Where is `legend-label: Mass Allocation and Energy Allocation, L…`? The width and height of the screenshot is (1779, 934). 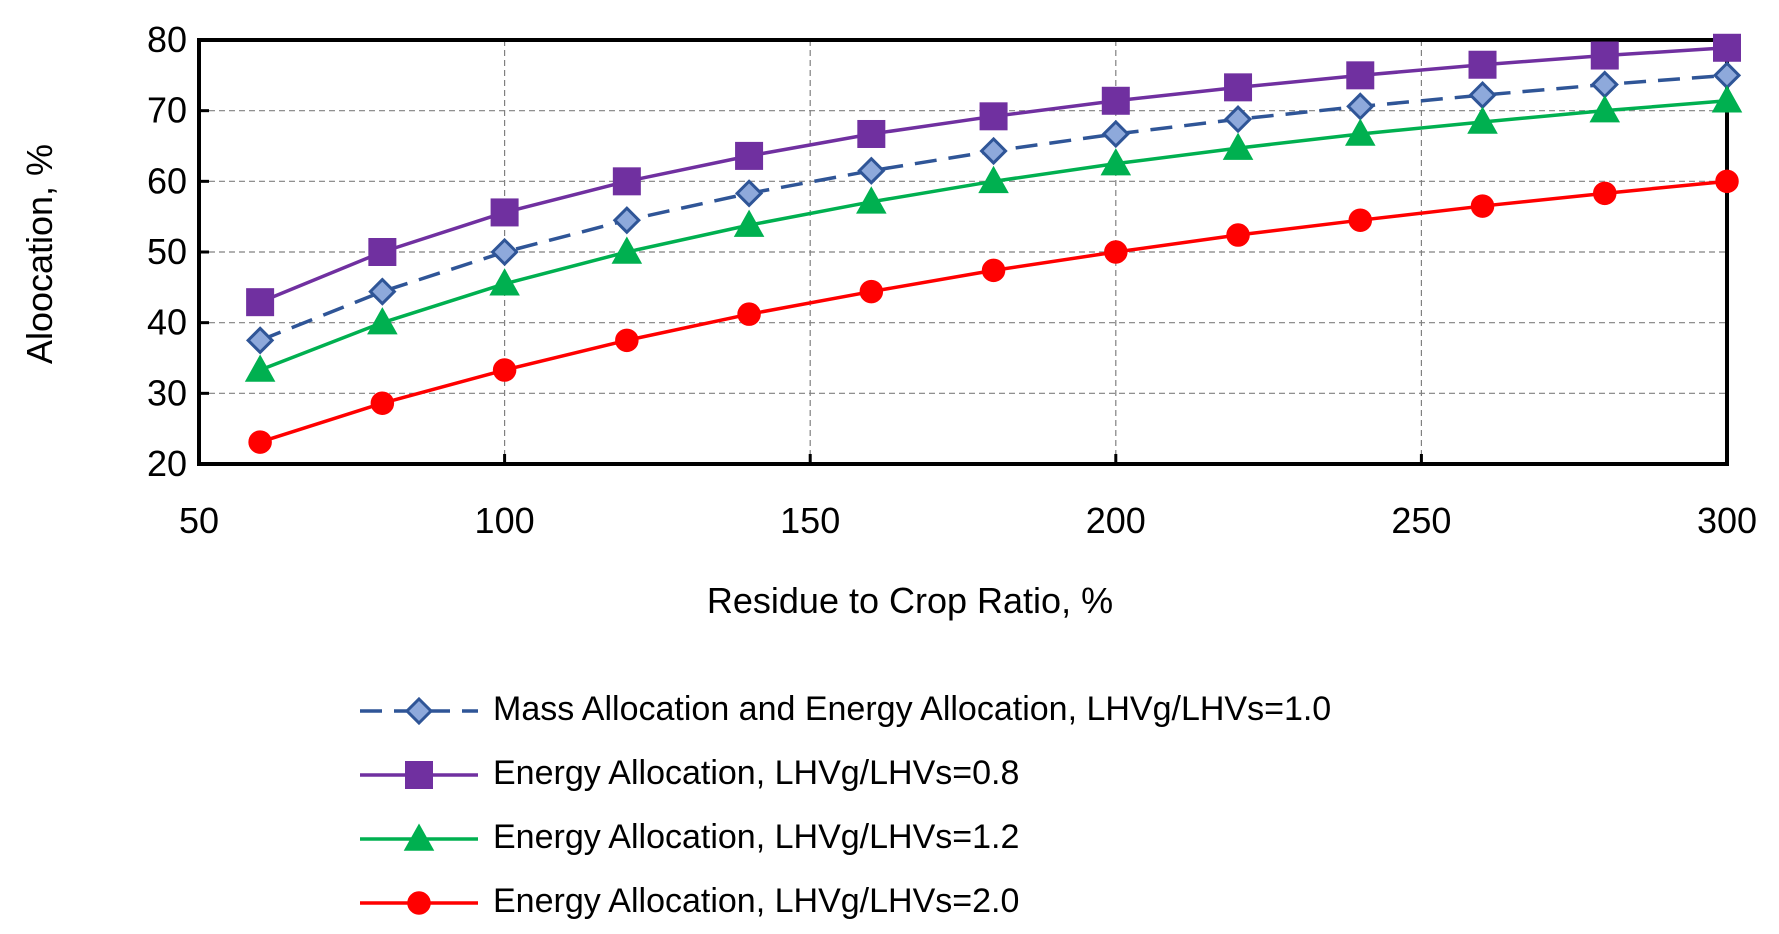 legend-label: Mass Allocation and Energy Allocation, L… is located at coordinates (912, 709).